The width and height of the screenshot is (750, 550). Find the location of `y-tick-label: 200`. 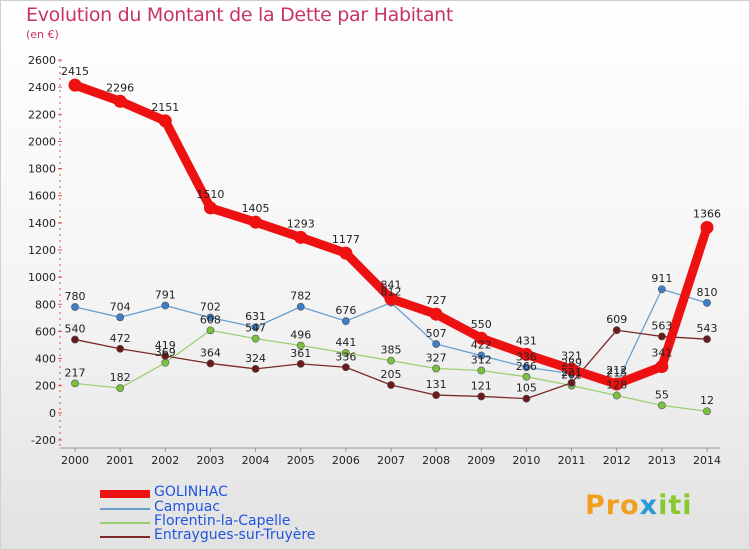

y-tick-label: 200 is located at coordinates (45, 386).